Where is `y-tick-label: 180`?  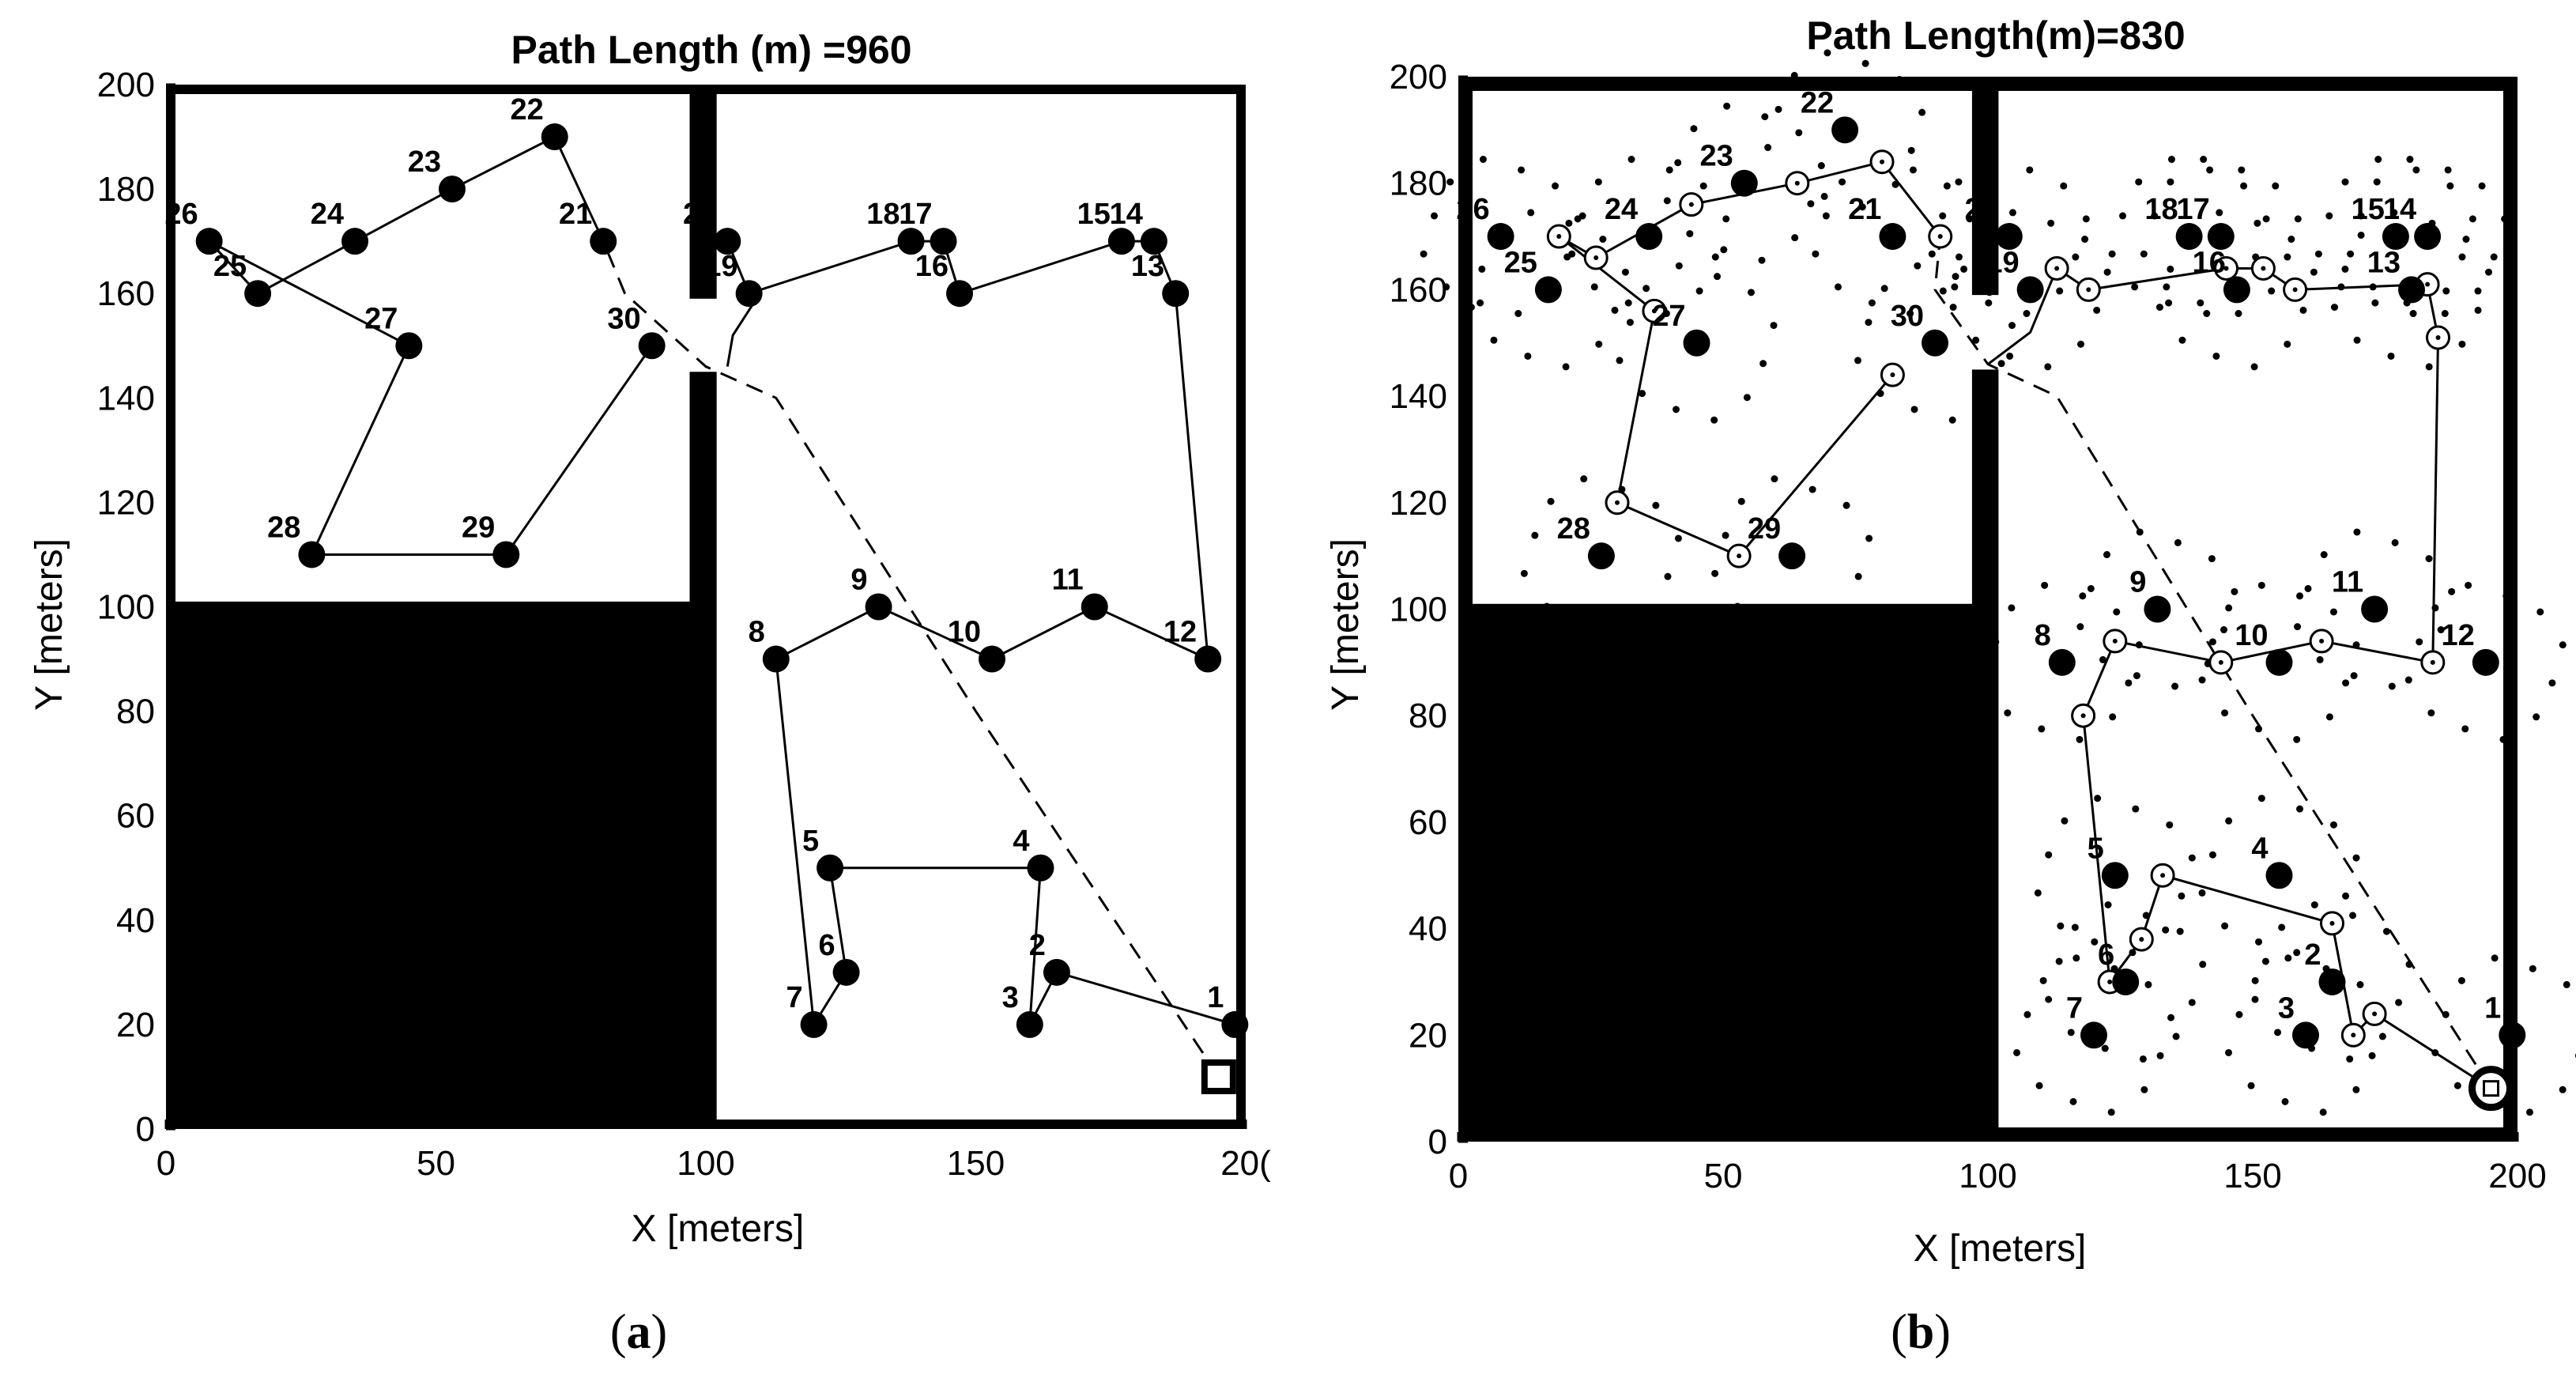 y-tick-label: 180 is located at coordinates (126, 189).